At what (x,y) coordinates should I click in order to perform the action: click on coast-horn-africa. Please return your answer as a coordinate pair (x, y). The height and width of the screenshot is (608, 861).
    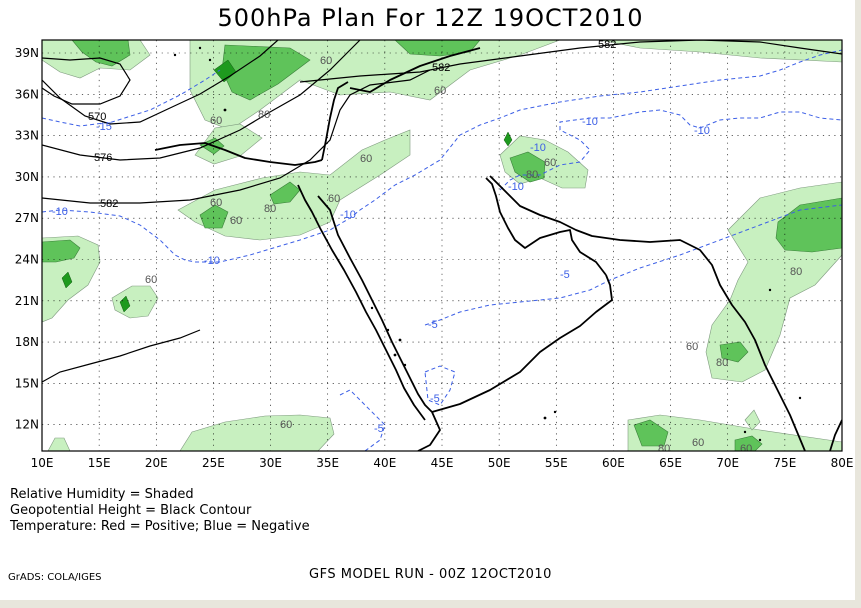
    Looking at the image, I should click on (429, 431).